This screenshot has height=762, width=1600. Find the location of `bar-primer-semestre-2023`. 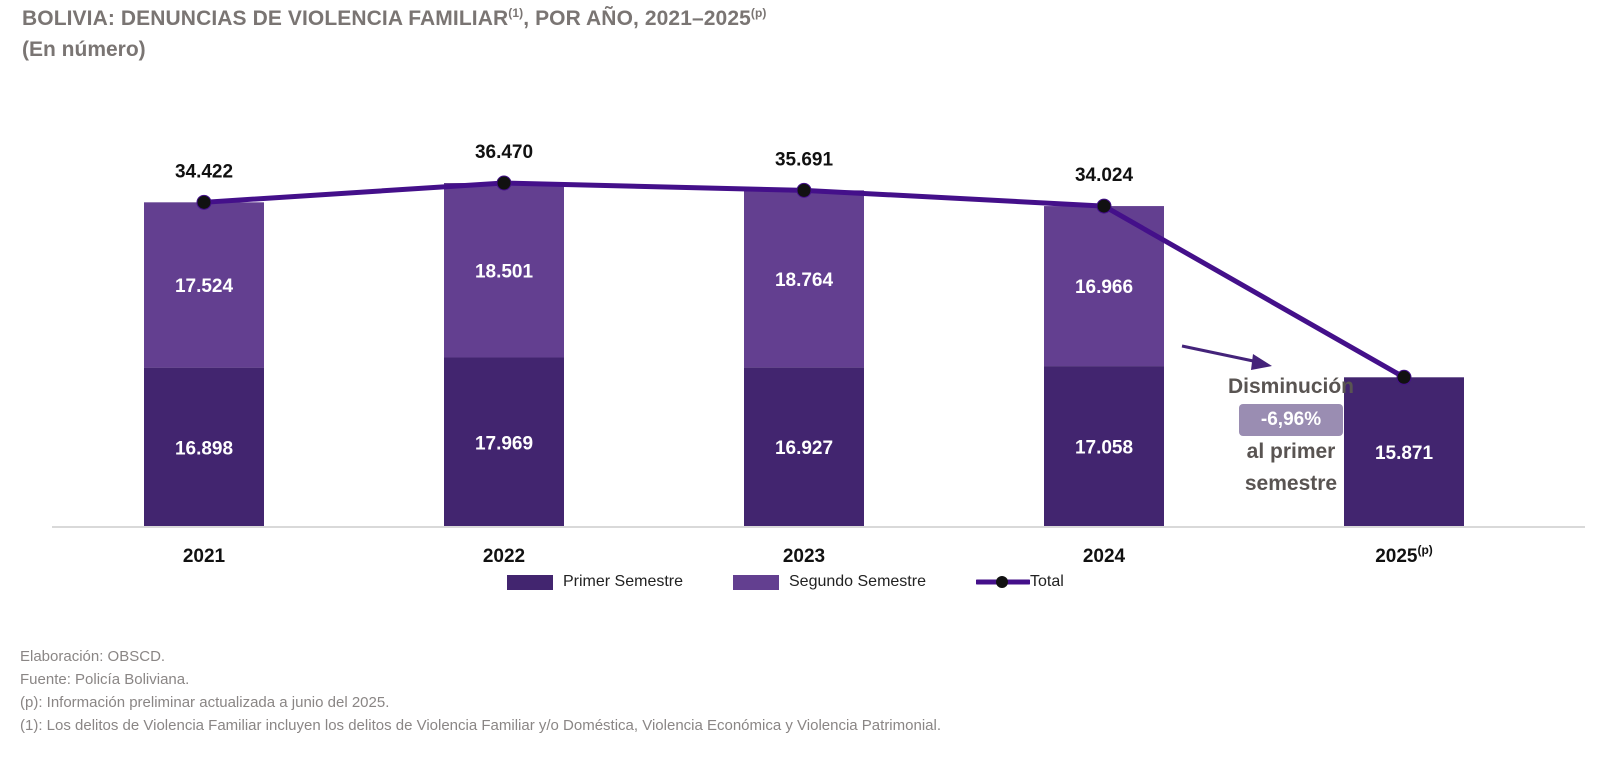

bar-primer-semestre-2023 is located at coordinates (804, 447).